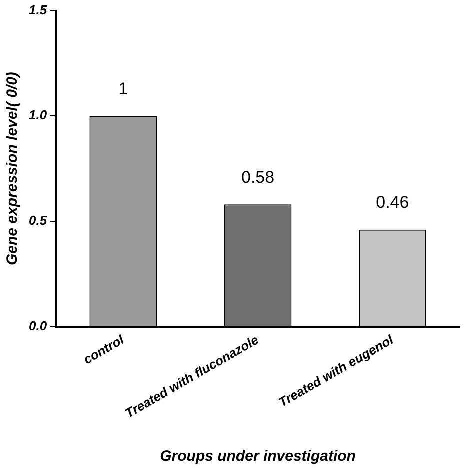  What do you see at coordinates (258, 457) in the screenshot?
I see `x-axis-title: Groups under investigation` at bounding box center [258, 457].